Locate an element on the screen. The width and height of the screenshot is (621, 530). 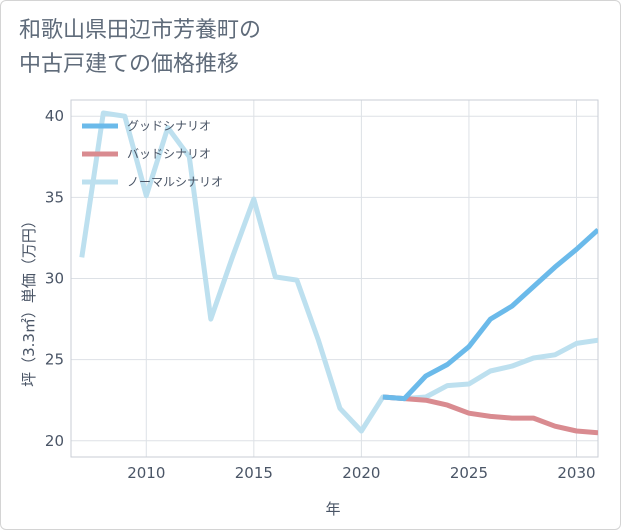
legend-label: ノーマルシナリオ is located at coordinates (175, 182).